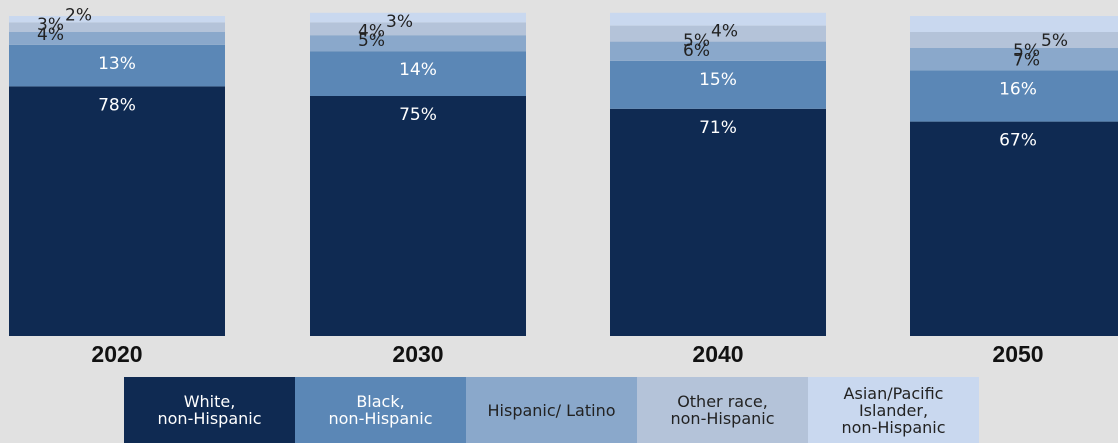 This screenshot has width=1118, height=443. Describe the element at coordinates (399, 22) in the screenshot. I see `data-label-2030-4: 3%` at that location.